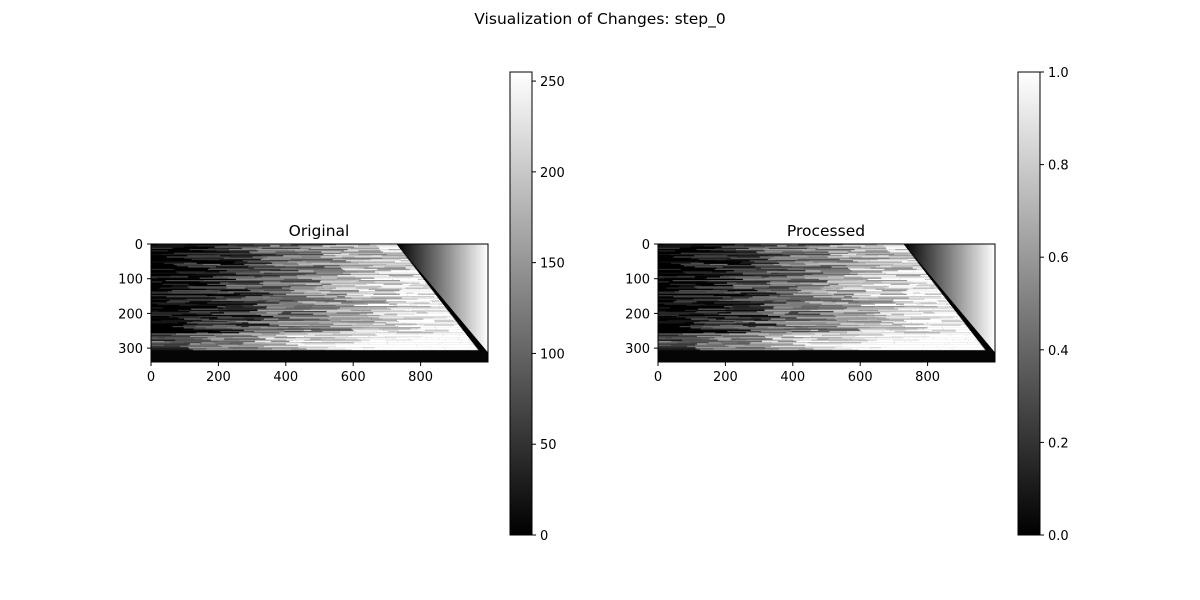 This screenshot has height=600, width=1200. What do you see at coordinates (641, 297) in the screenshot?
I see `y-ticks-processed: 0 100 200 300` at bounding box center [641, 297].